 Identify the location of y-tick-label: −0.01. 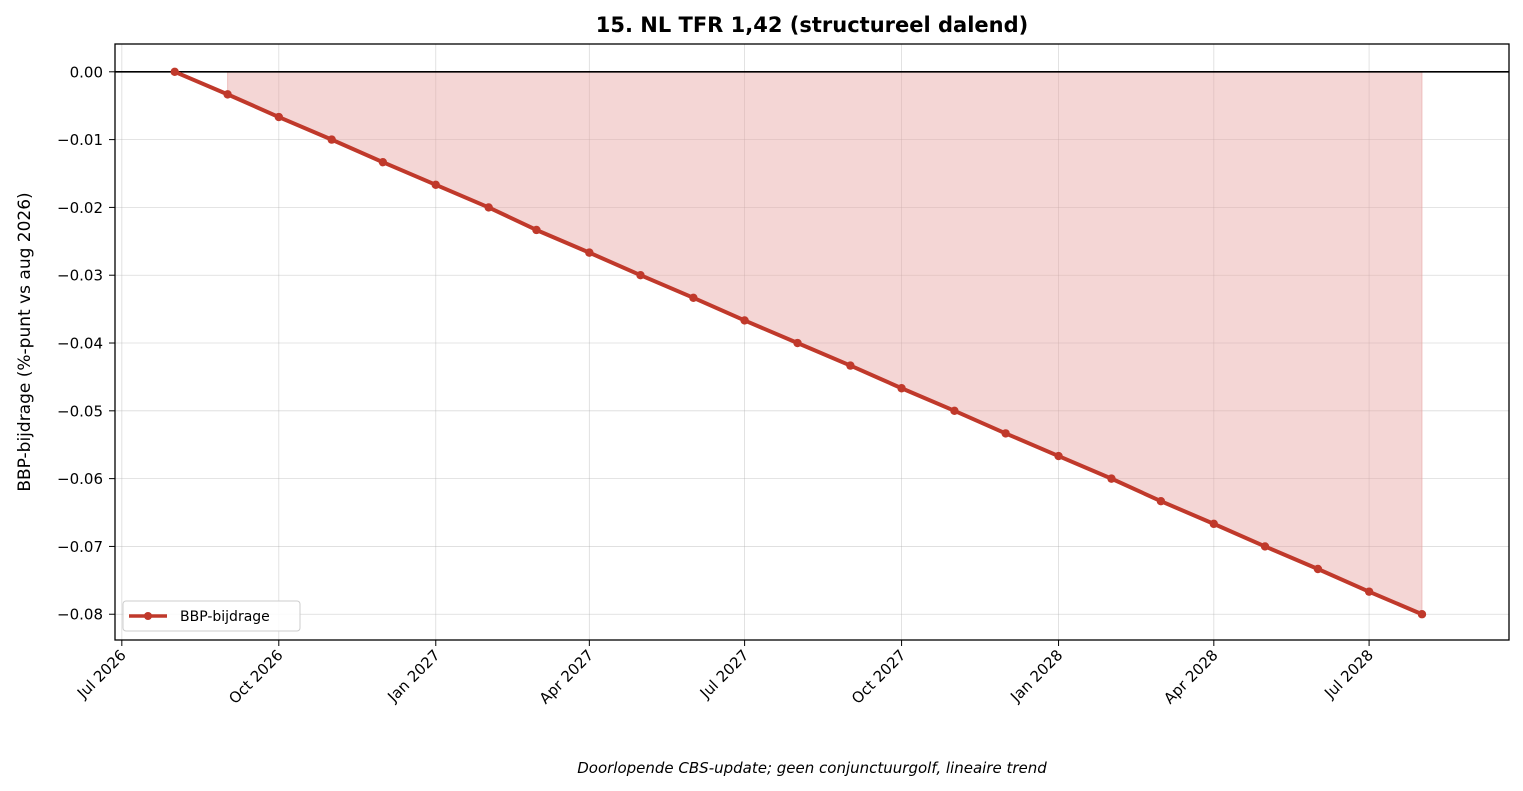
(80, 140).